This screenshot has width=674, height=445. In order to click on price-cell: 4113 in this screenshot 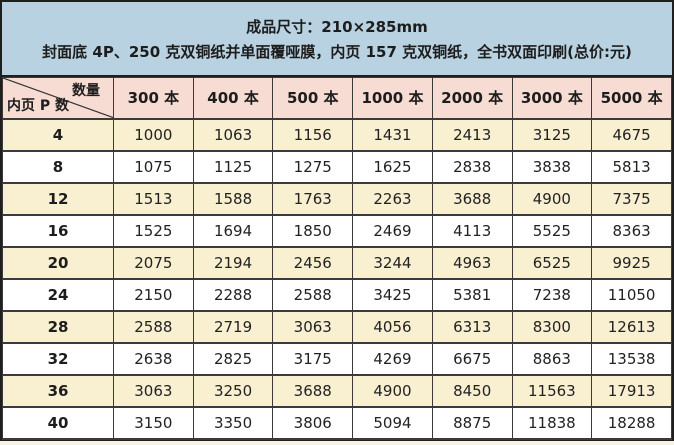, I will do `click(472, 230)`.